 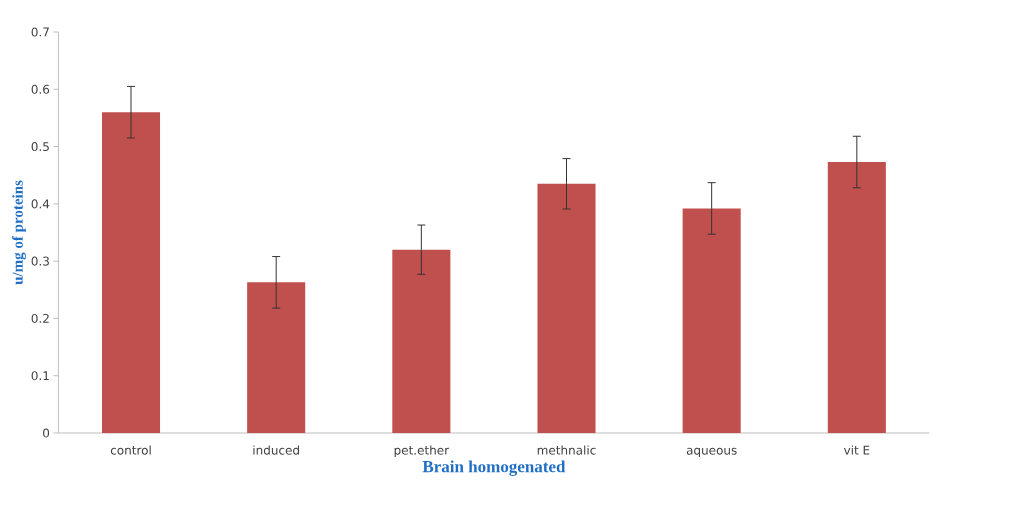 I want to click on y-tick-label: 0.7, so click(x=40, y=32).